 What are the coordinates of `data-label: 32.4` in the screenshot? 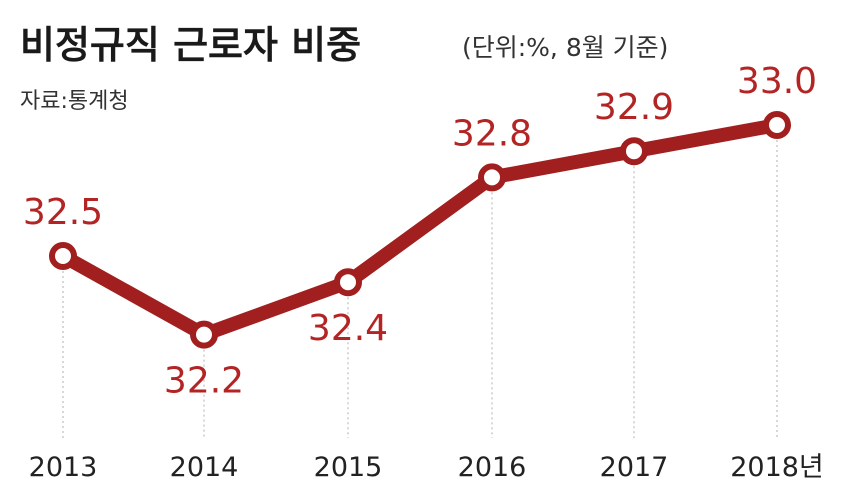 It's located at (348, 328).